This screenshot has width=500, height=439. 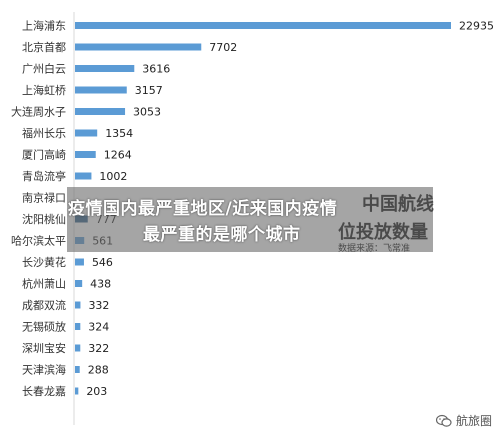 What do you see at coordinates (38, 241) in the screenshot?
I see `category-label: 哈尔滨太平` at bounding box center [38, 241].